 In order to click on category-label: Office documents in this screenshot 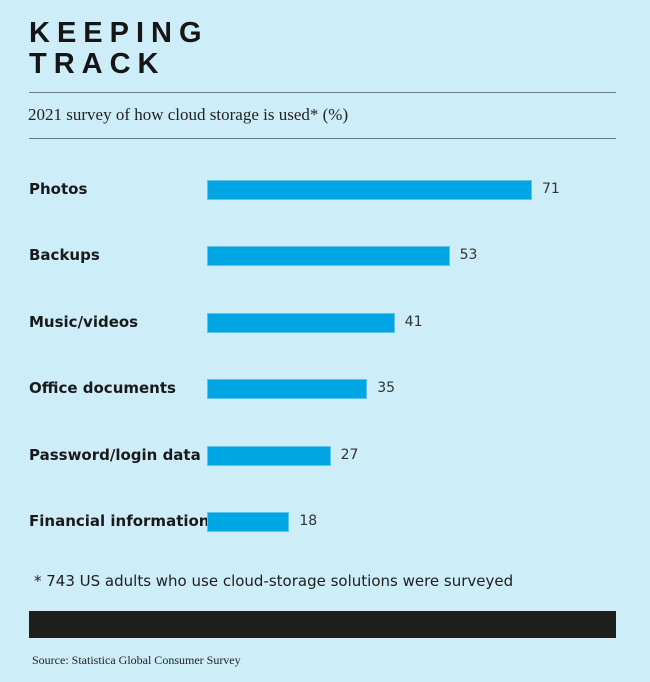, I will do `click(102, 388)`.